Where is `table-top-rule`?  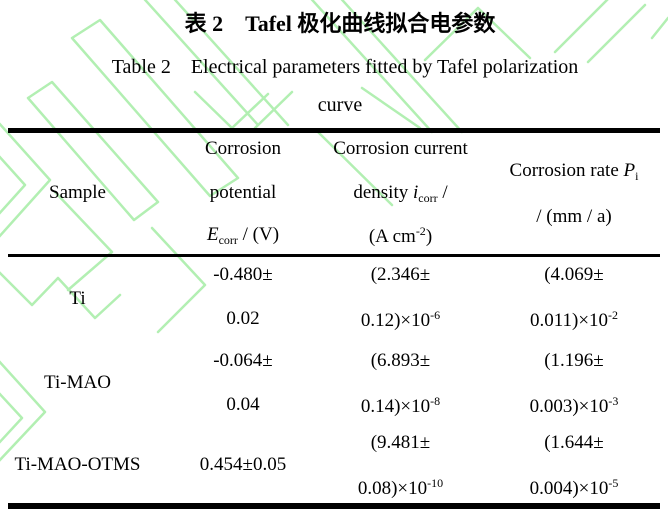
table-top-rule is located at coordinates (334, 130).